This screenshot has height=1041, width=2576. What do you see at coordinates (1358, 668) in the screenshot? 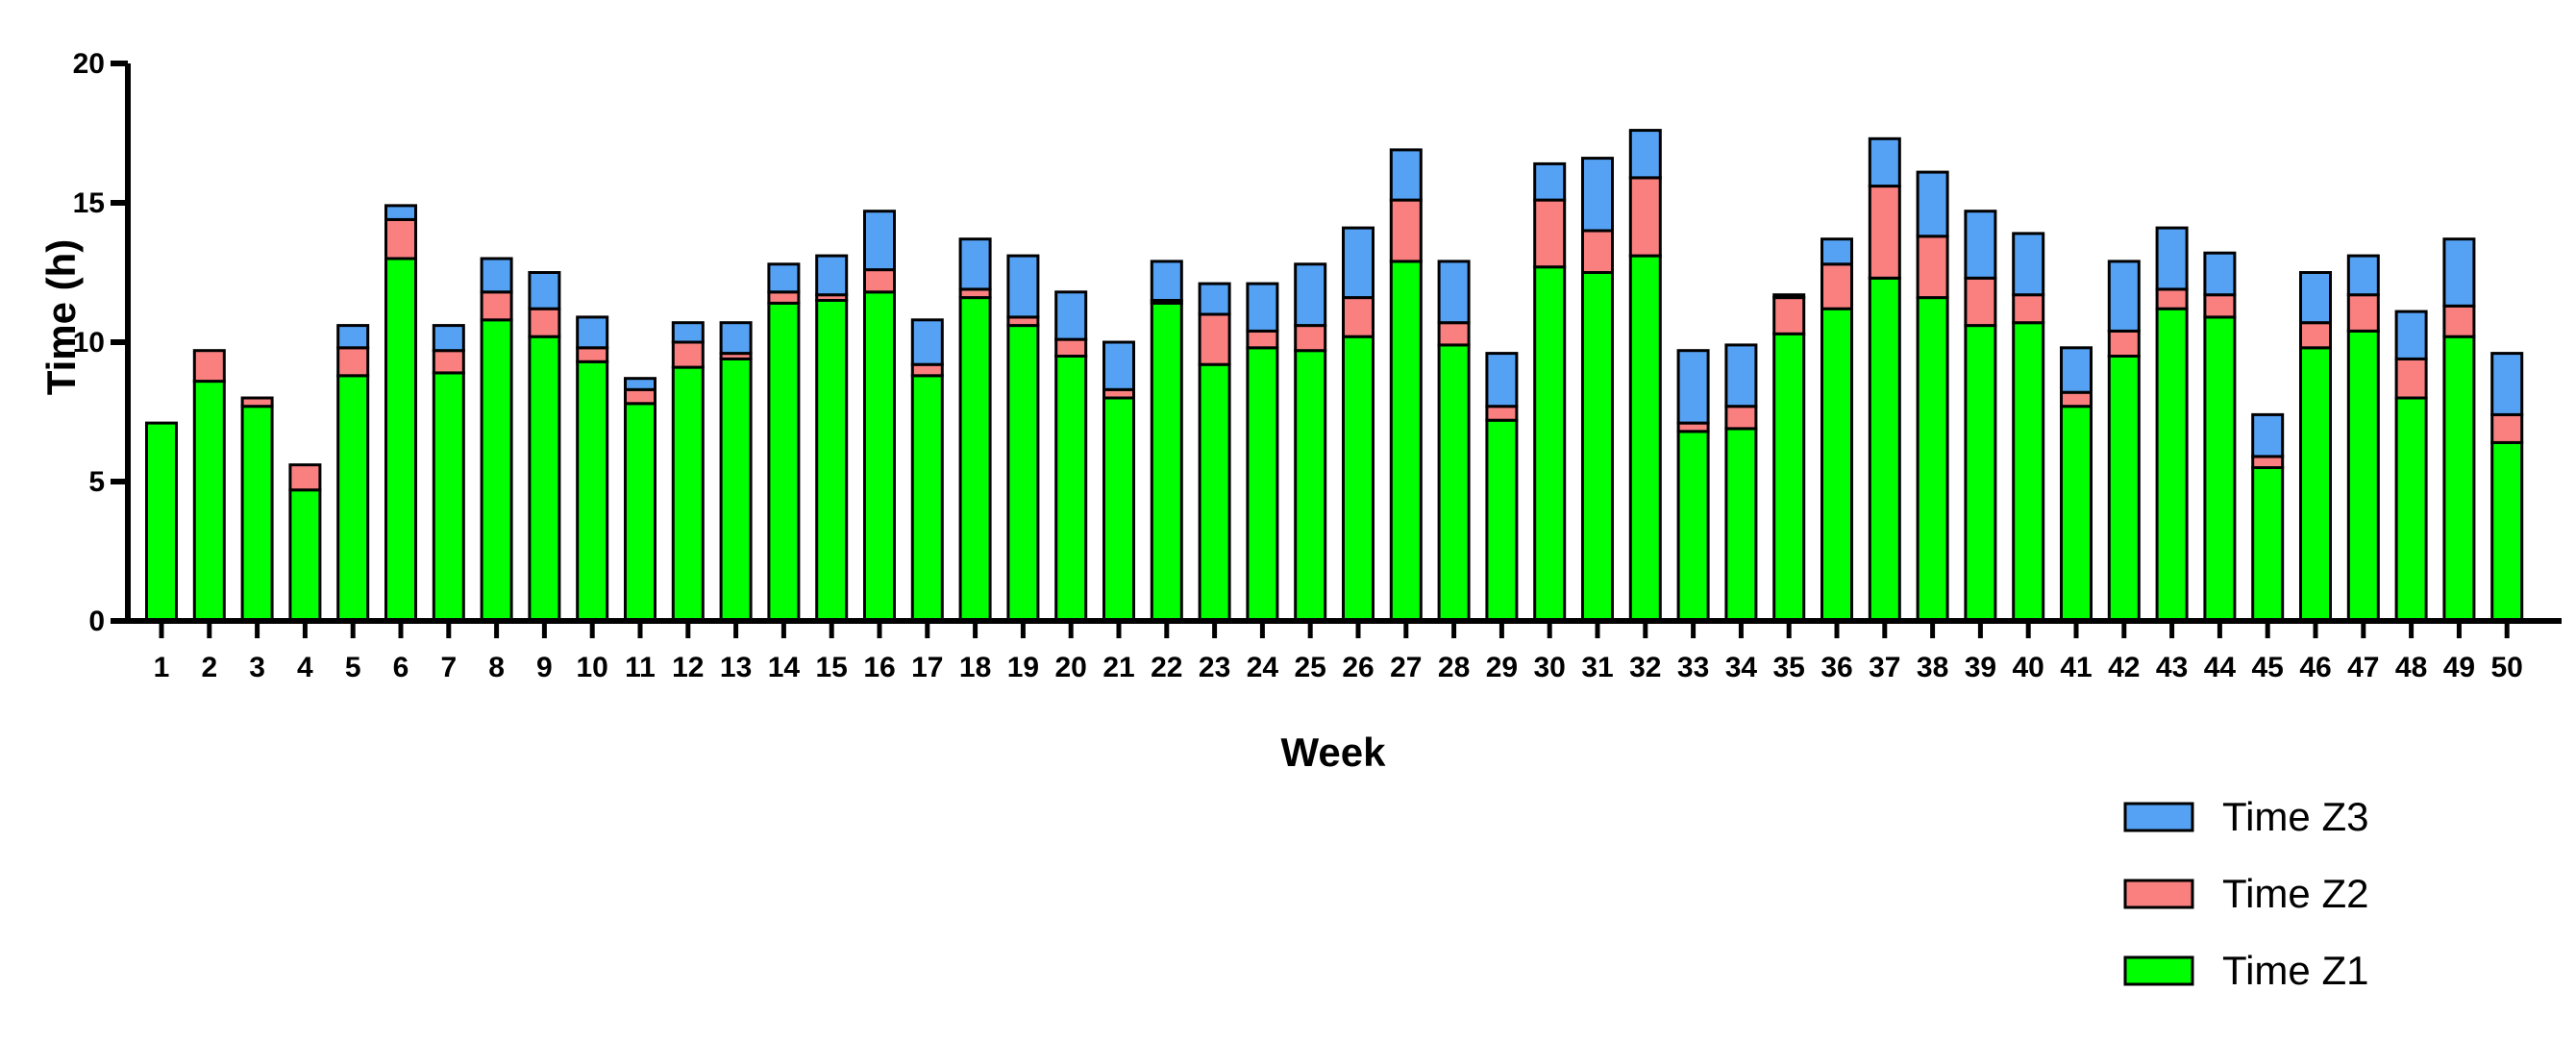
I see `x-tick-label: 26` at bounding box center [1358, 668].